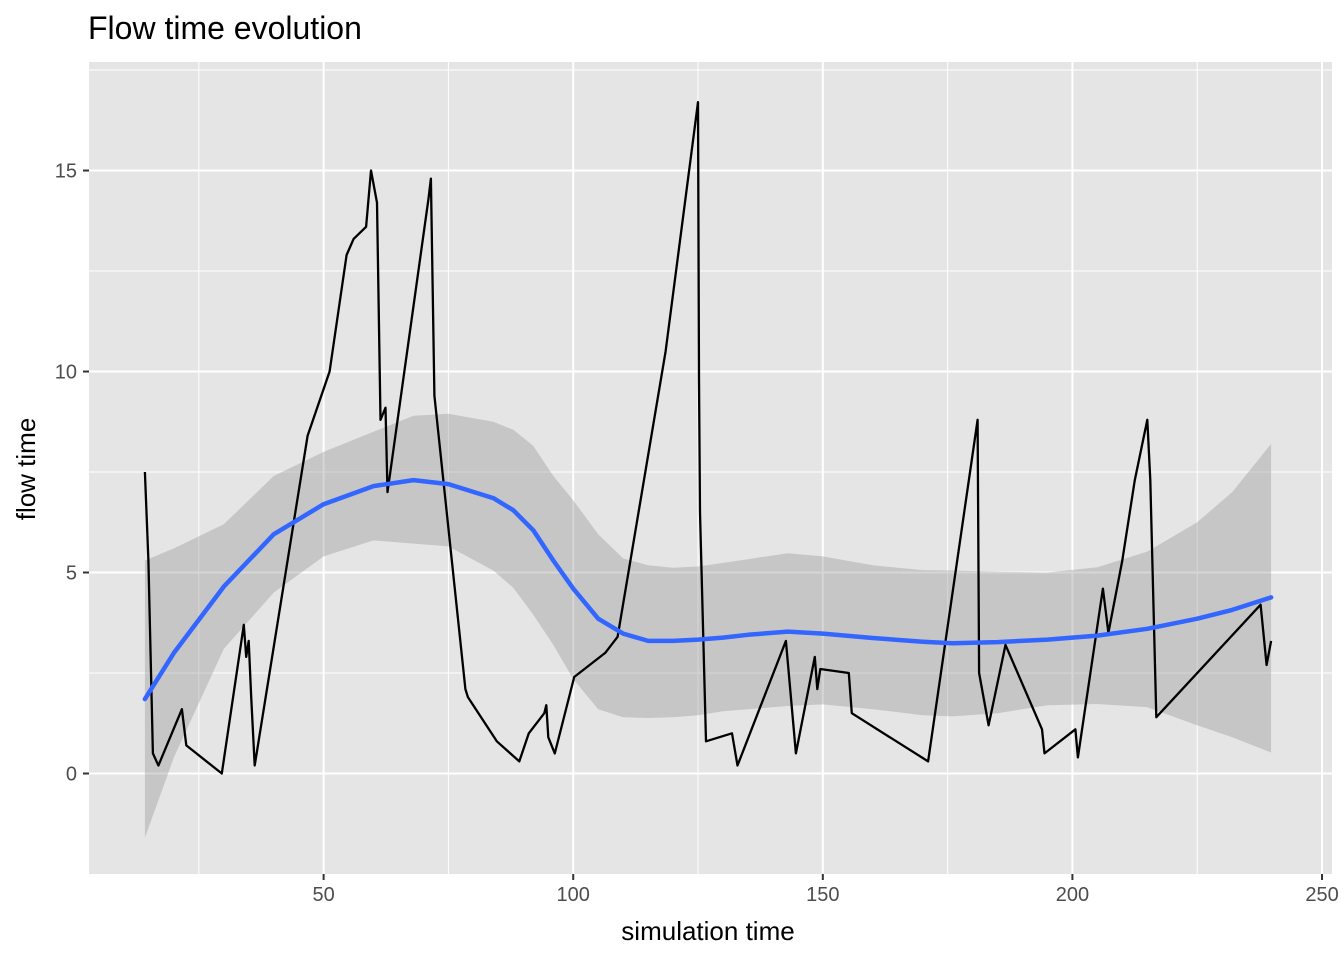  What do you see at coordinates (72, 473) in the screenshot?
I see `y-axis-ticks: 0 5 10 15` at bounding box center [72, 473].